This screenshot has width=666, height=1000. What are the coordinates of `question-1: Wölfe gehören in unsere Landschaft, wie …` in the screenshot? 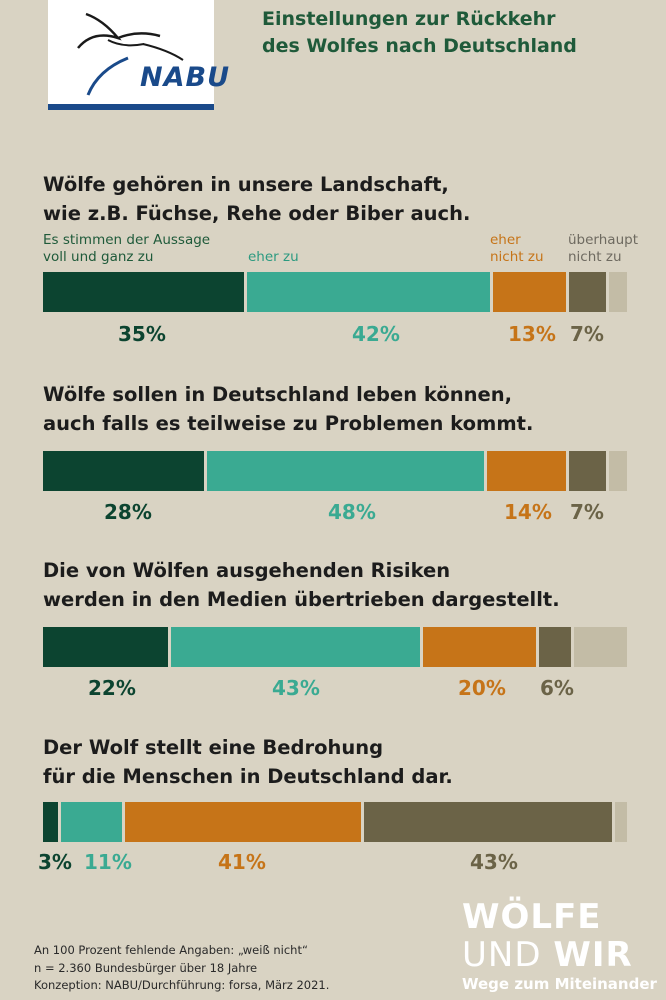 It's located at (256, 199).